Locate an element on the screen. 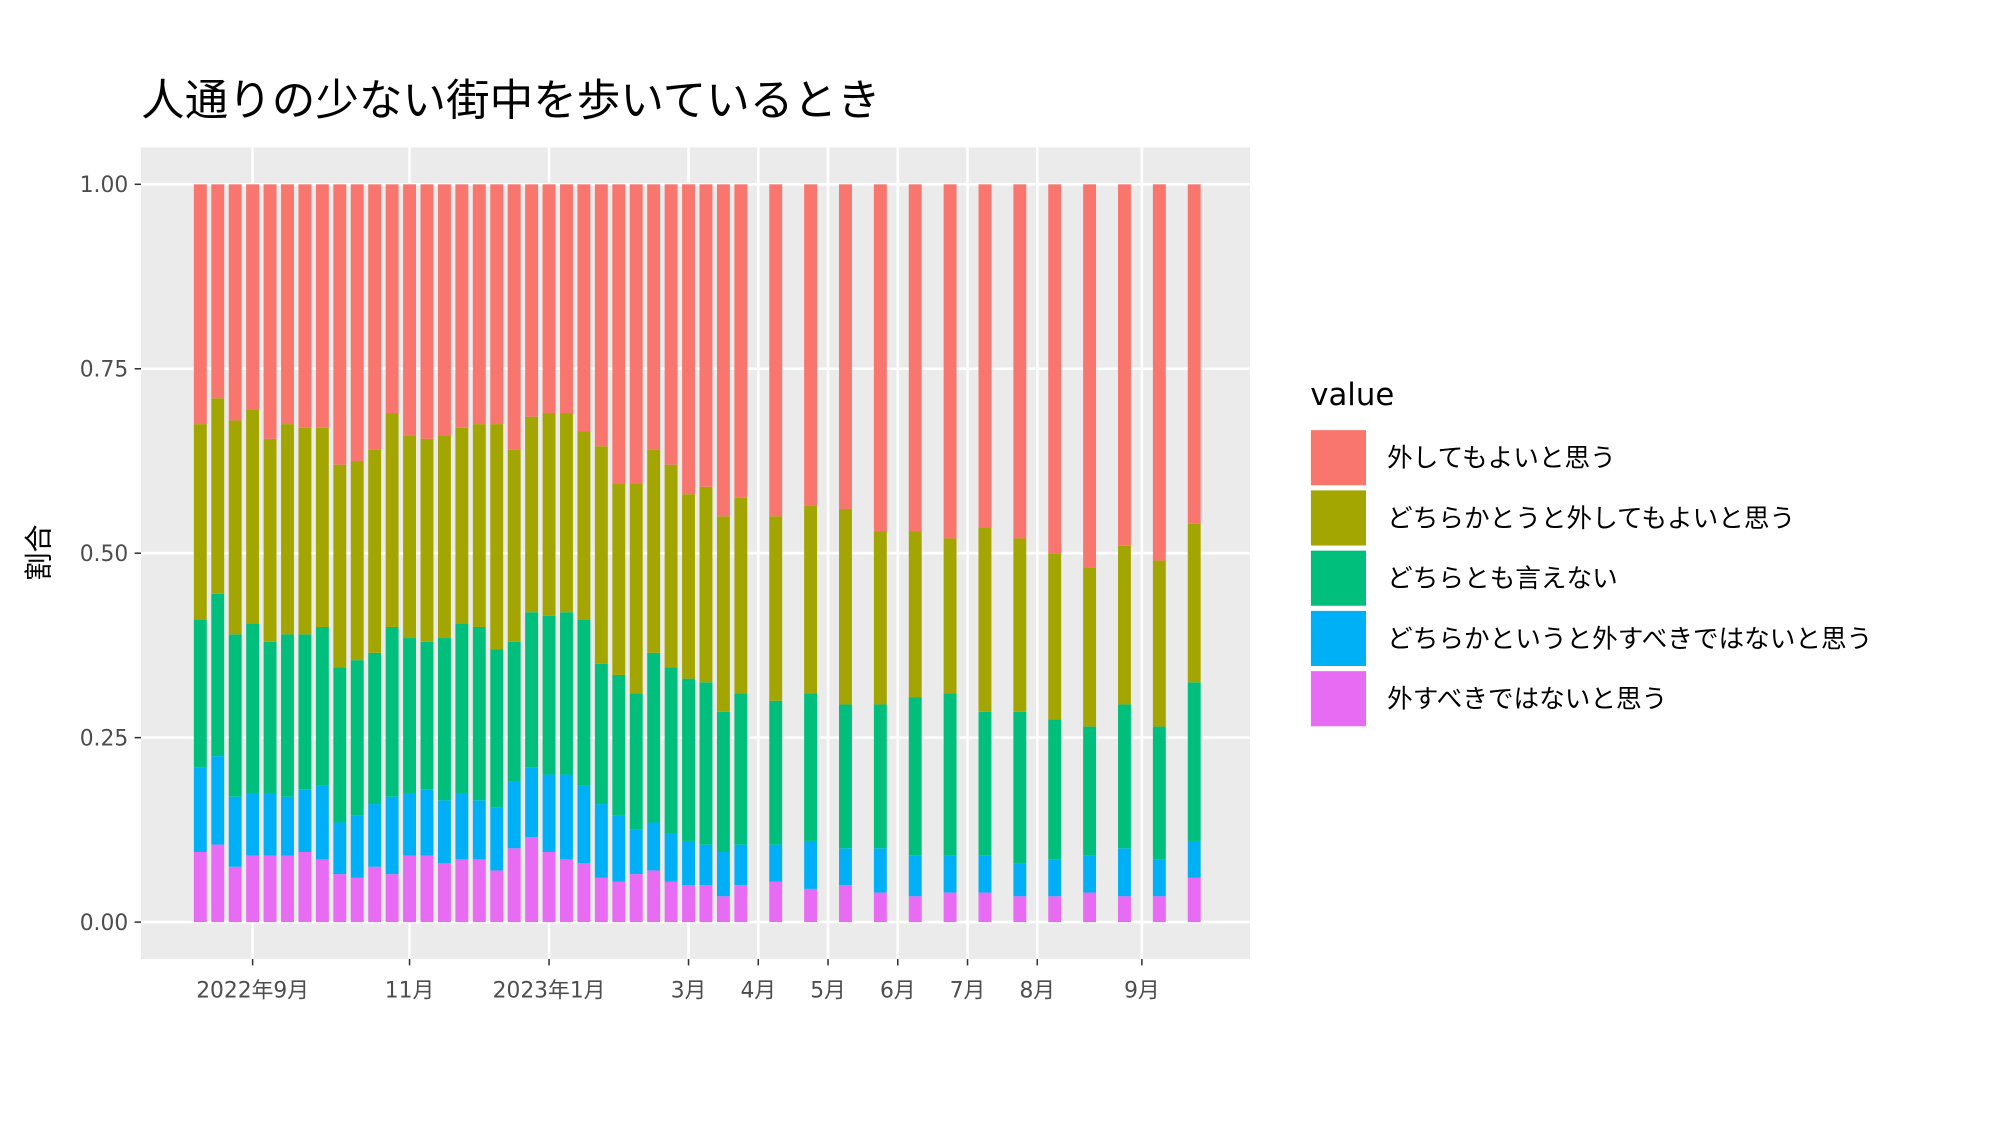  legend-label: どちらかというと外すべきではないと思う is located at coordinates (1629, 639).